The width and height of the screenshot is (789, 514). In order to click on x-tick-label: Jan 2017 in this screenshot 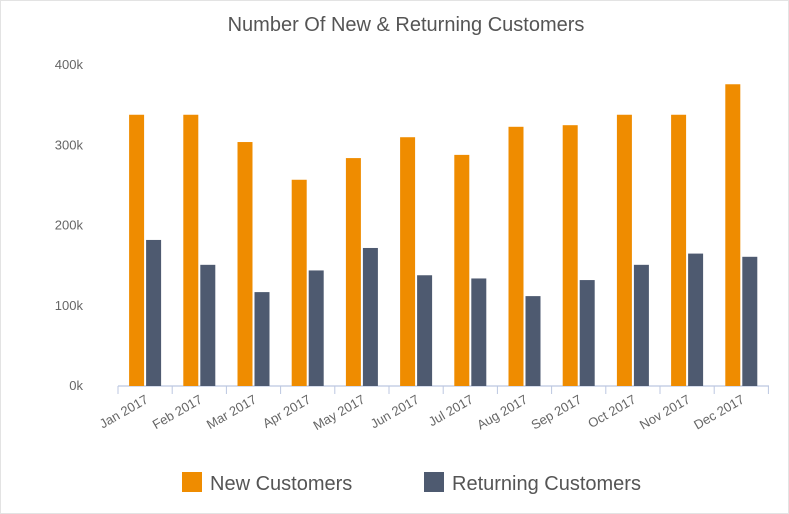, I will do `click(124, 412)`.